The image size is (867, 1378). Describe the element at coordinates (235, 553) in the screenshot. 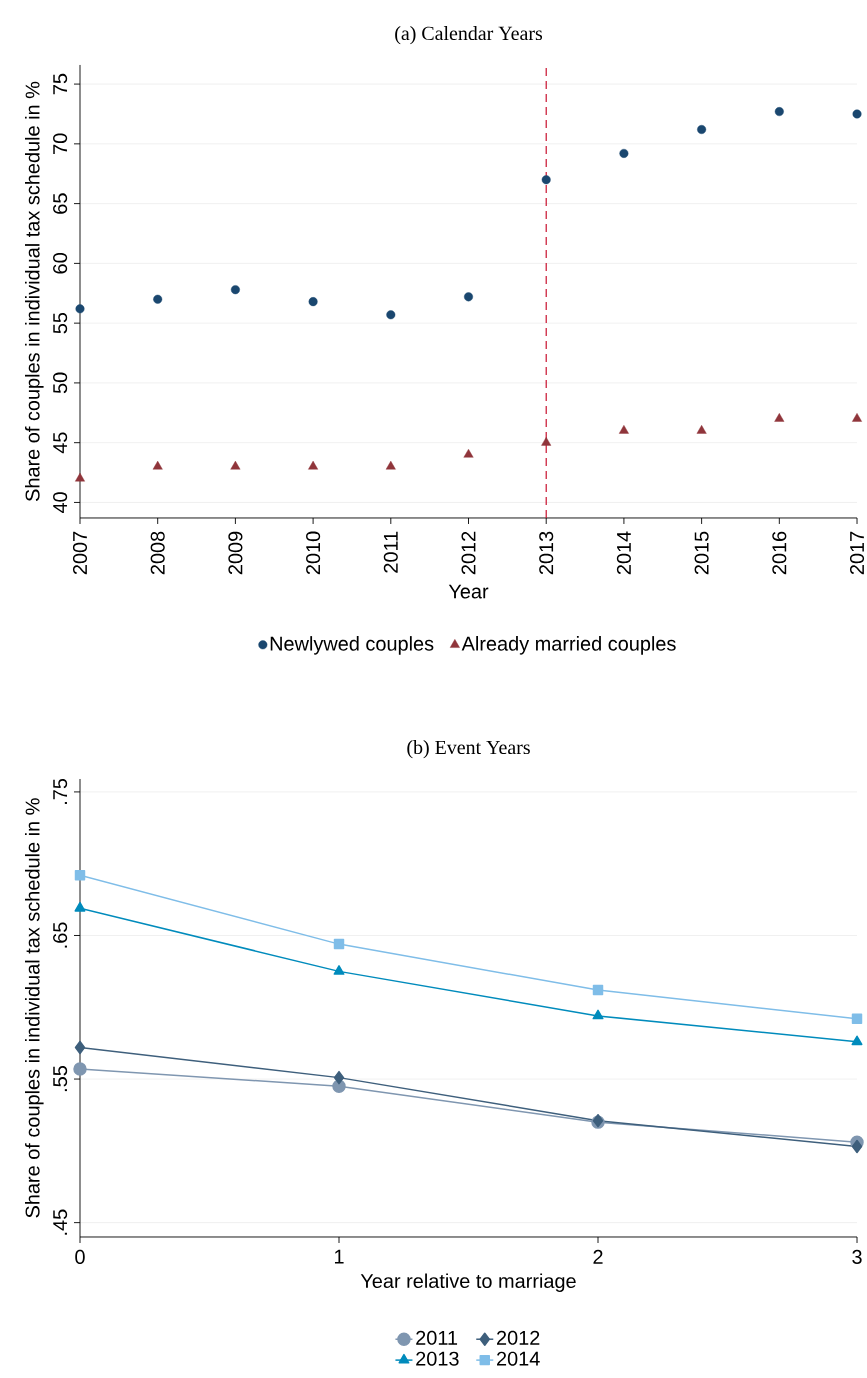

I see `x-tick-label: 2009` at that location.